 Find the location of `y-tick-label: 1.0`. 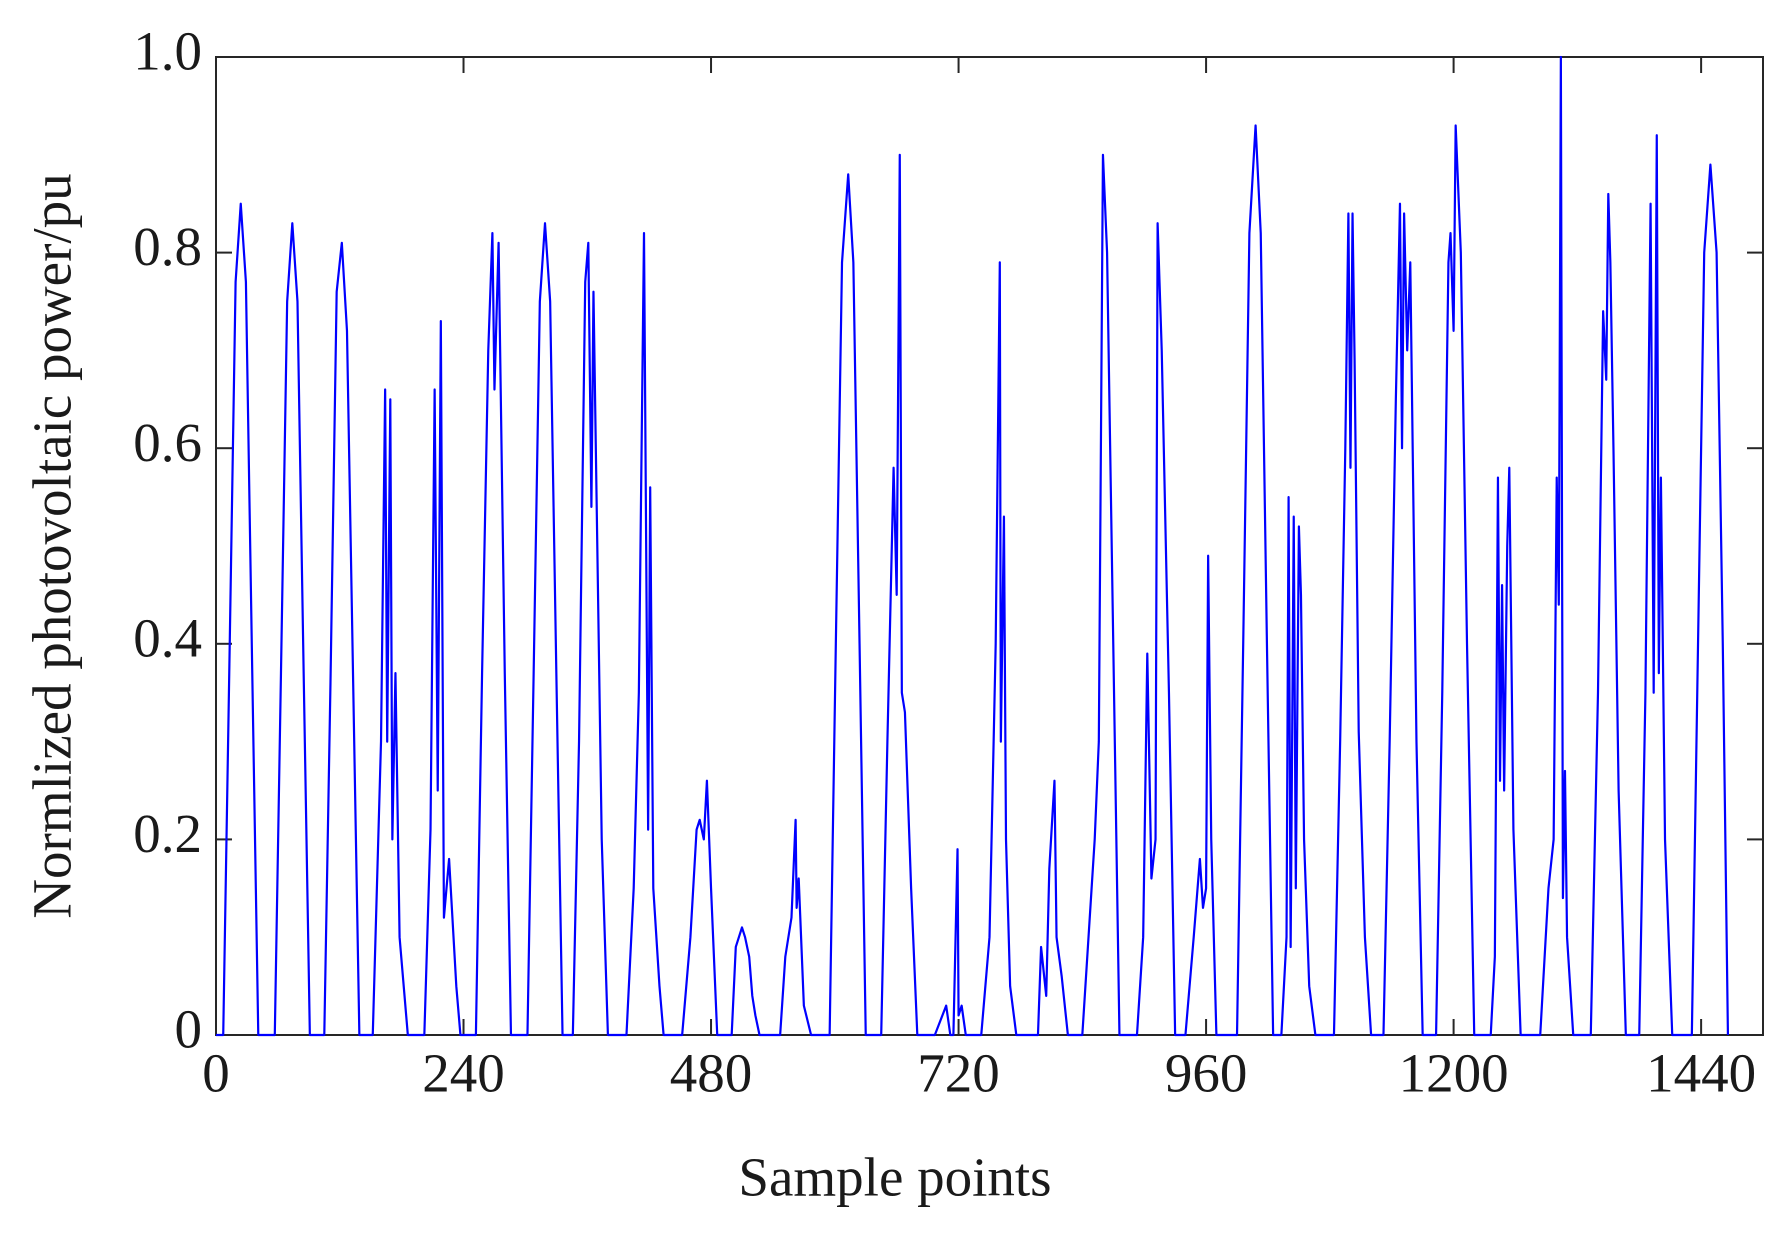

y-tick-label: 1.0 is located at coordinates (167, 51).